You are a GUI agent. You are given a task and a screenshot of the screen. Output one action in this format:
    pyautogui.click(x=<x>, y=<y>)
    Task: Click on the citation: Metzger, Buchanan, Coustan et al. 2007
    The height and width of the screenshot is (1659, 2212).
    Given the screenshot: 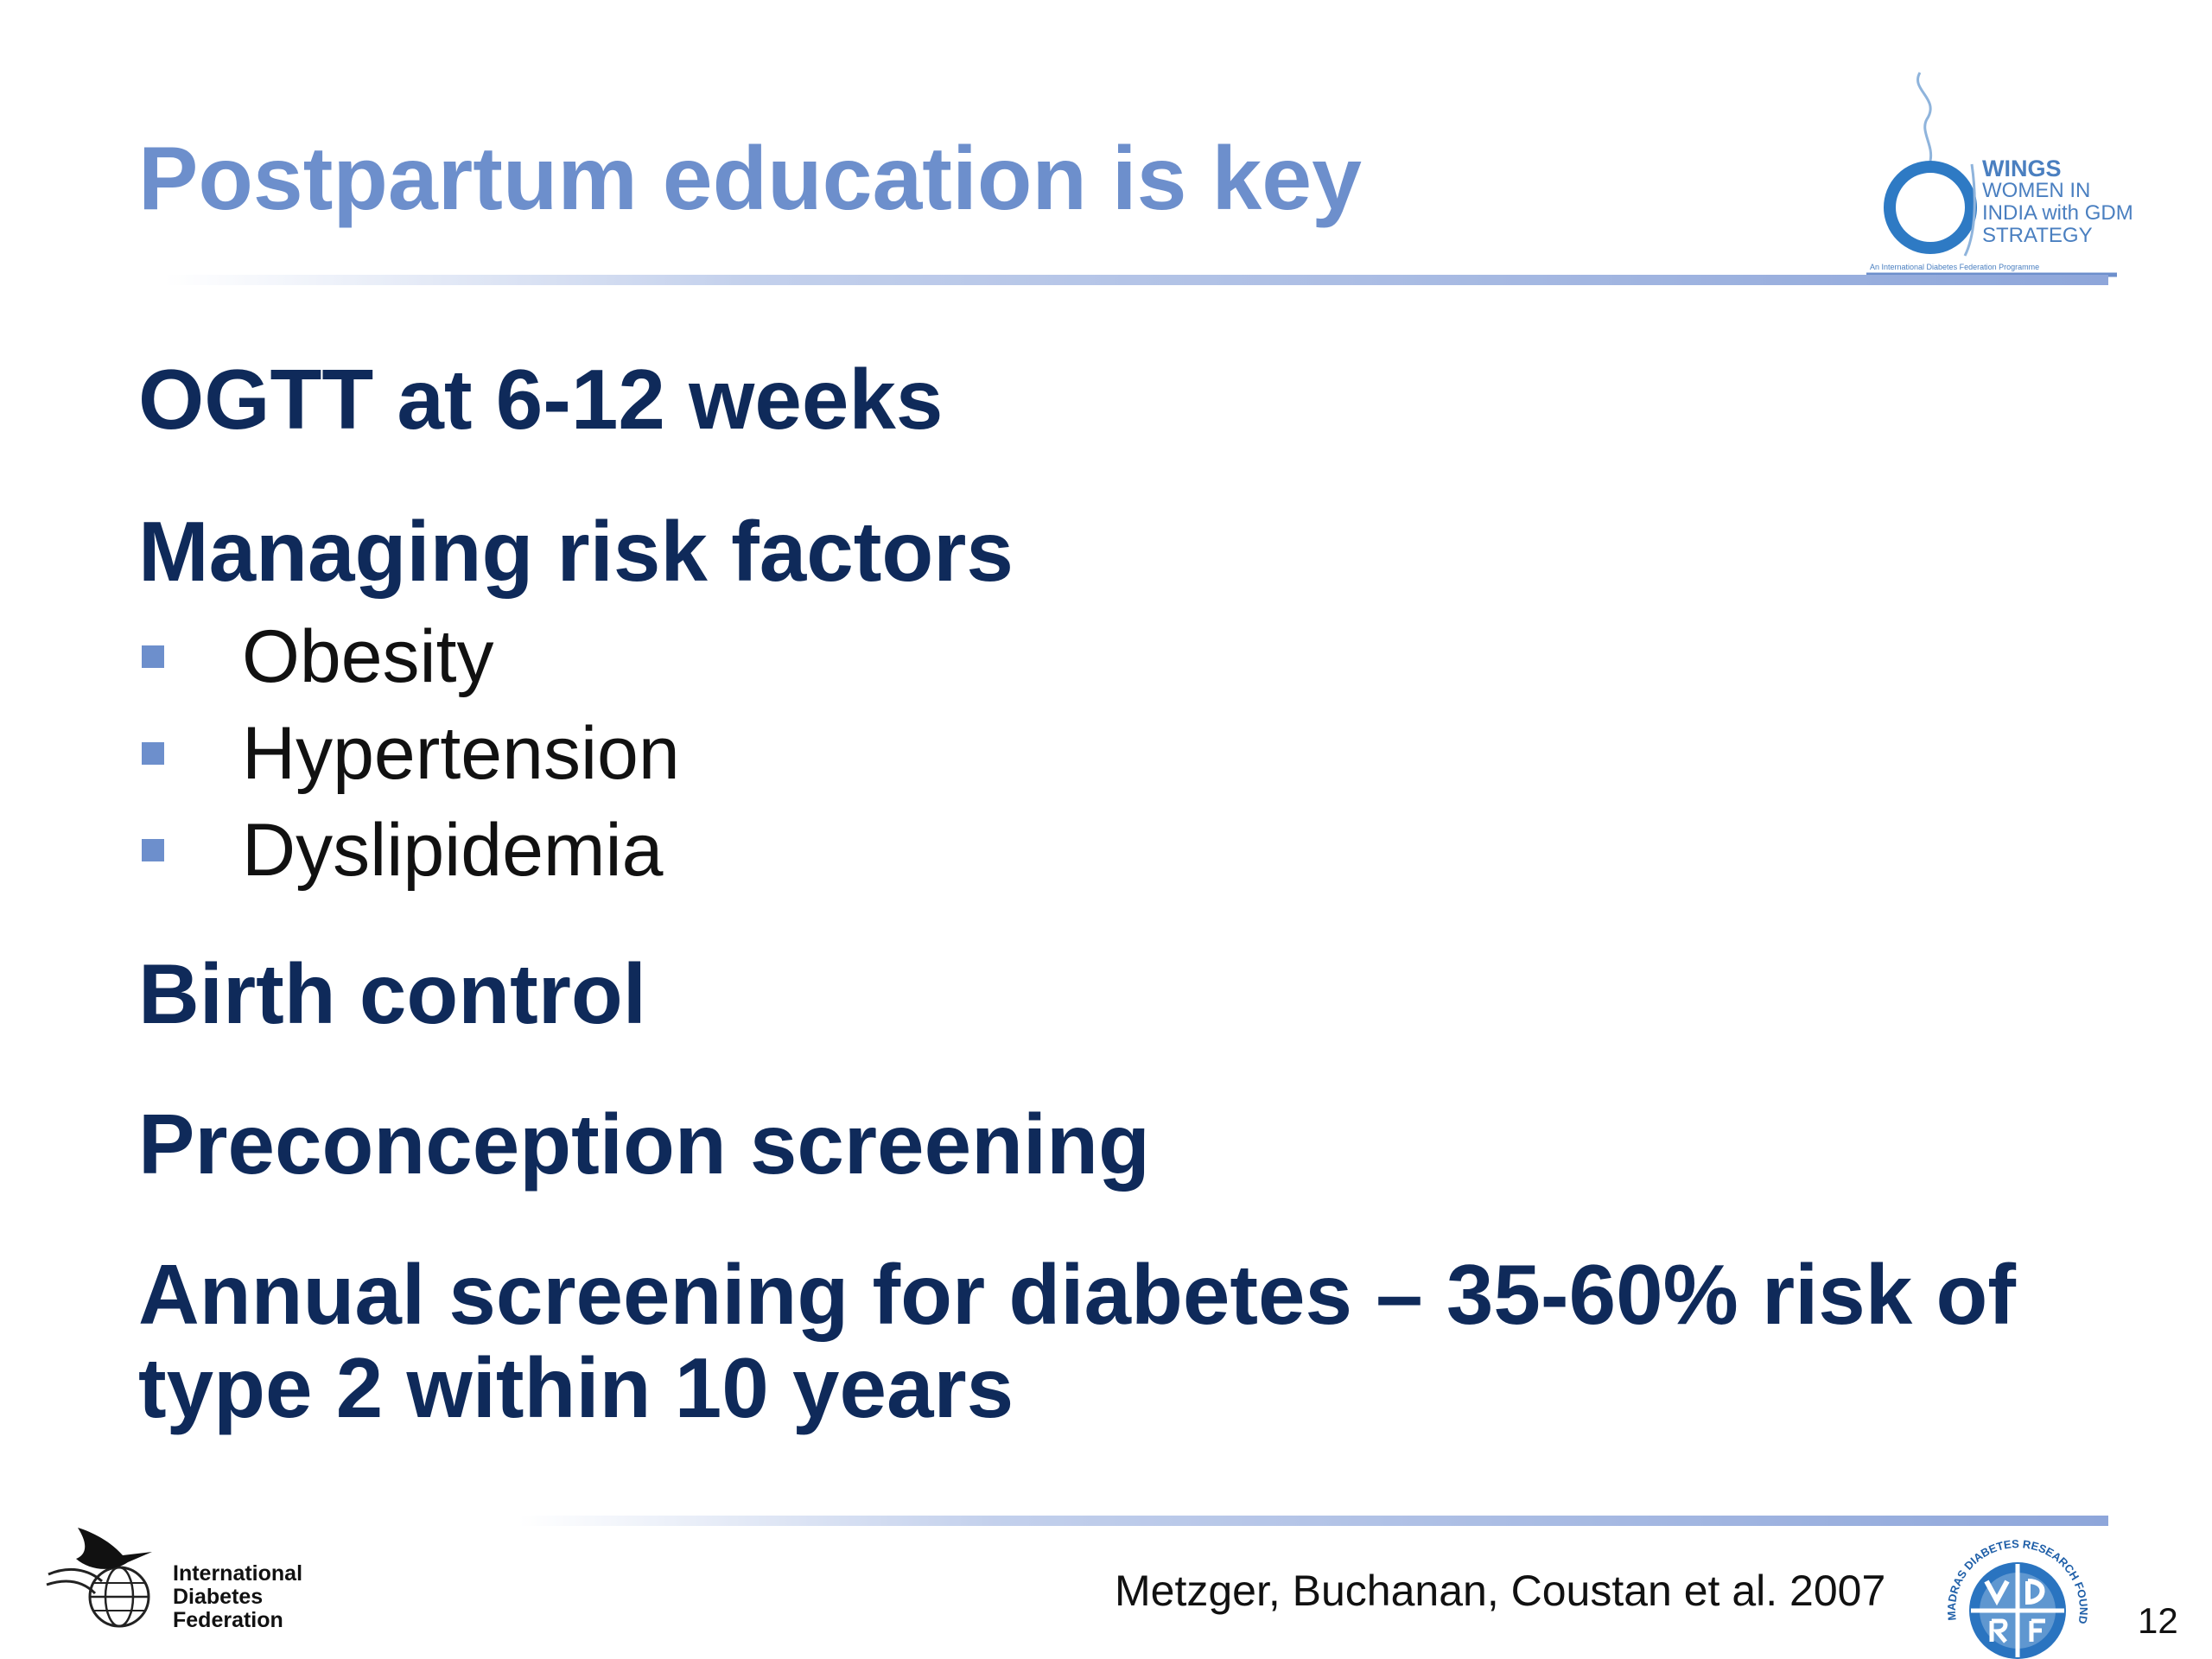 What is the action you would take?
    pyautogui.click(x=1500, y=1591)
    